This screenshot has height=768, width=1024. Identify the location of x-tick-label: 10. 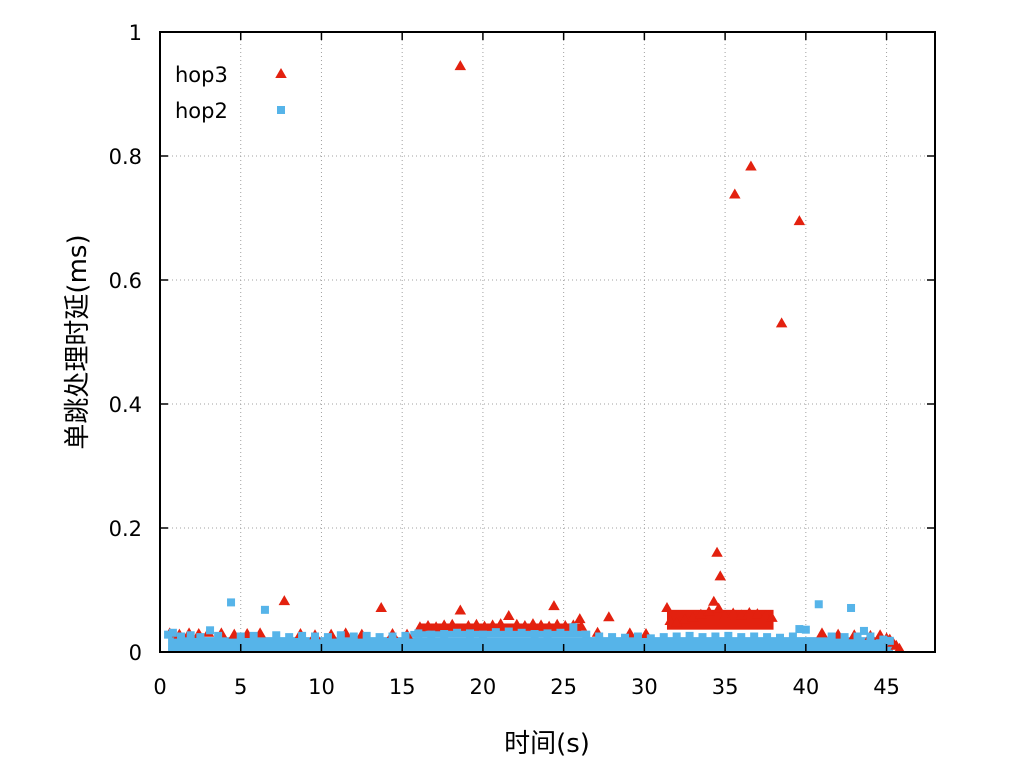
(321, 687).